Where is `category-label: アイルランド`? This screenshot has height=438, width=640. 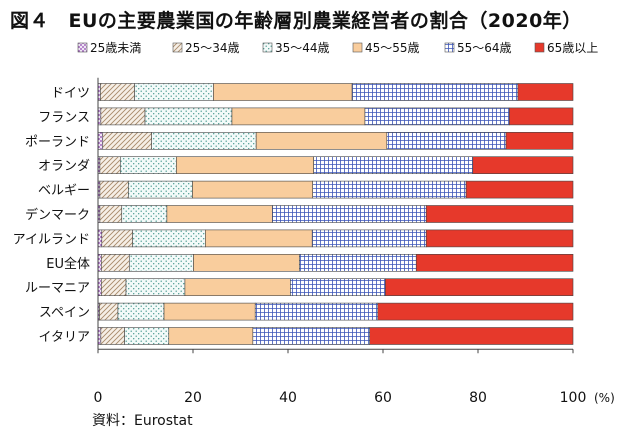
category-label: アイルランド is located at coordinates (51, 239).